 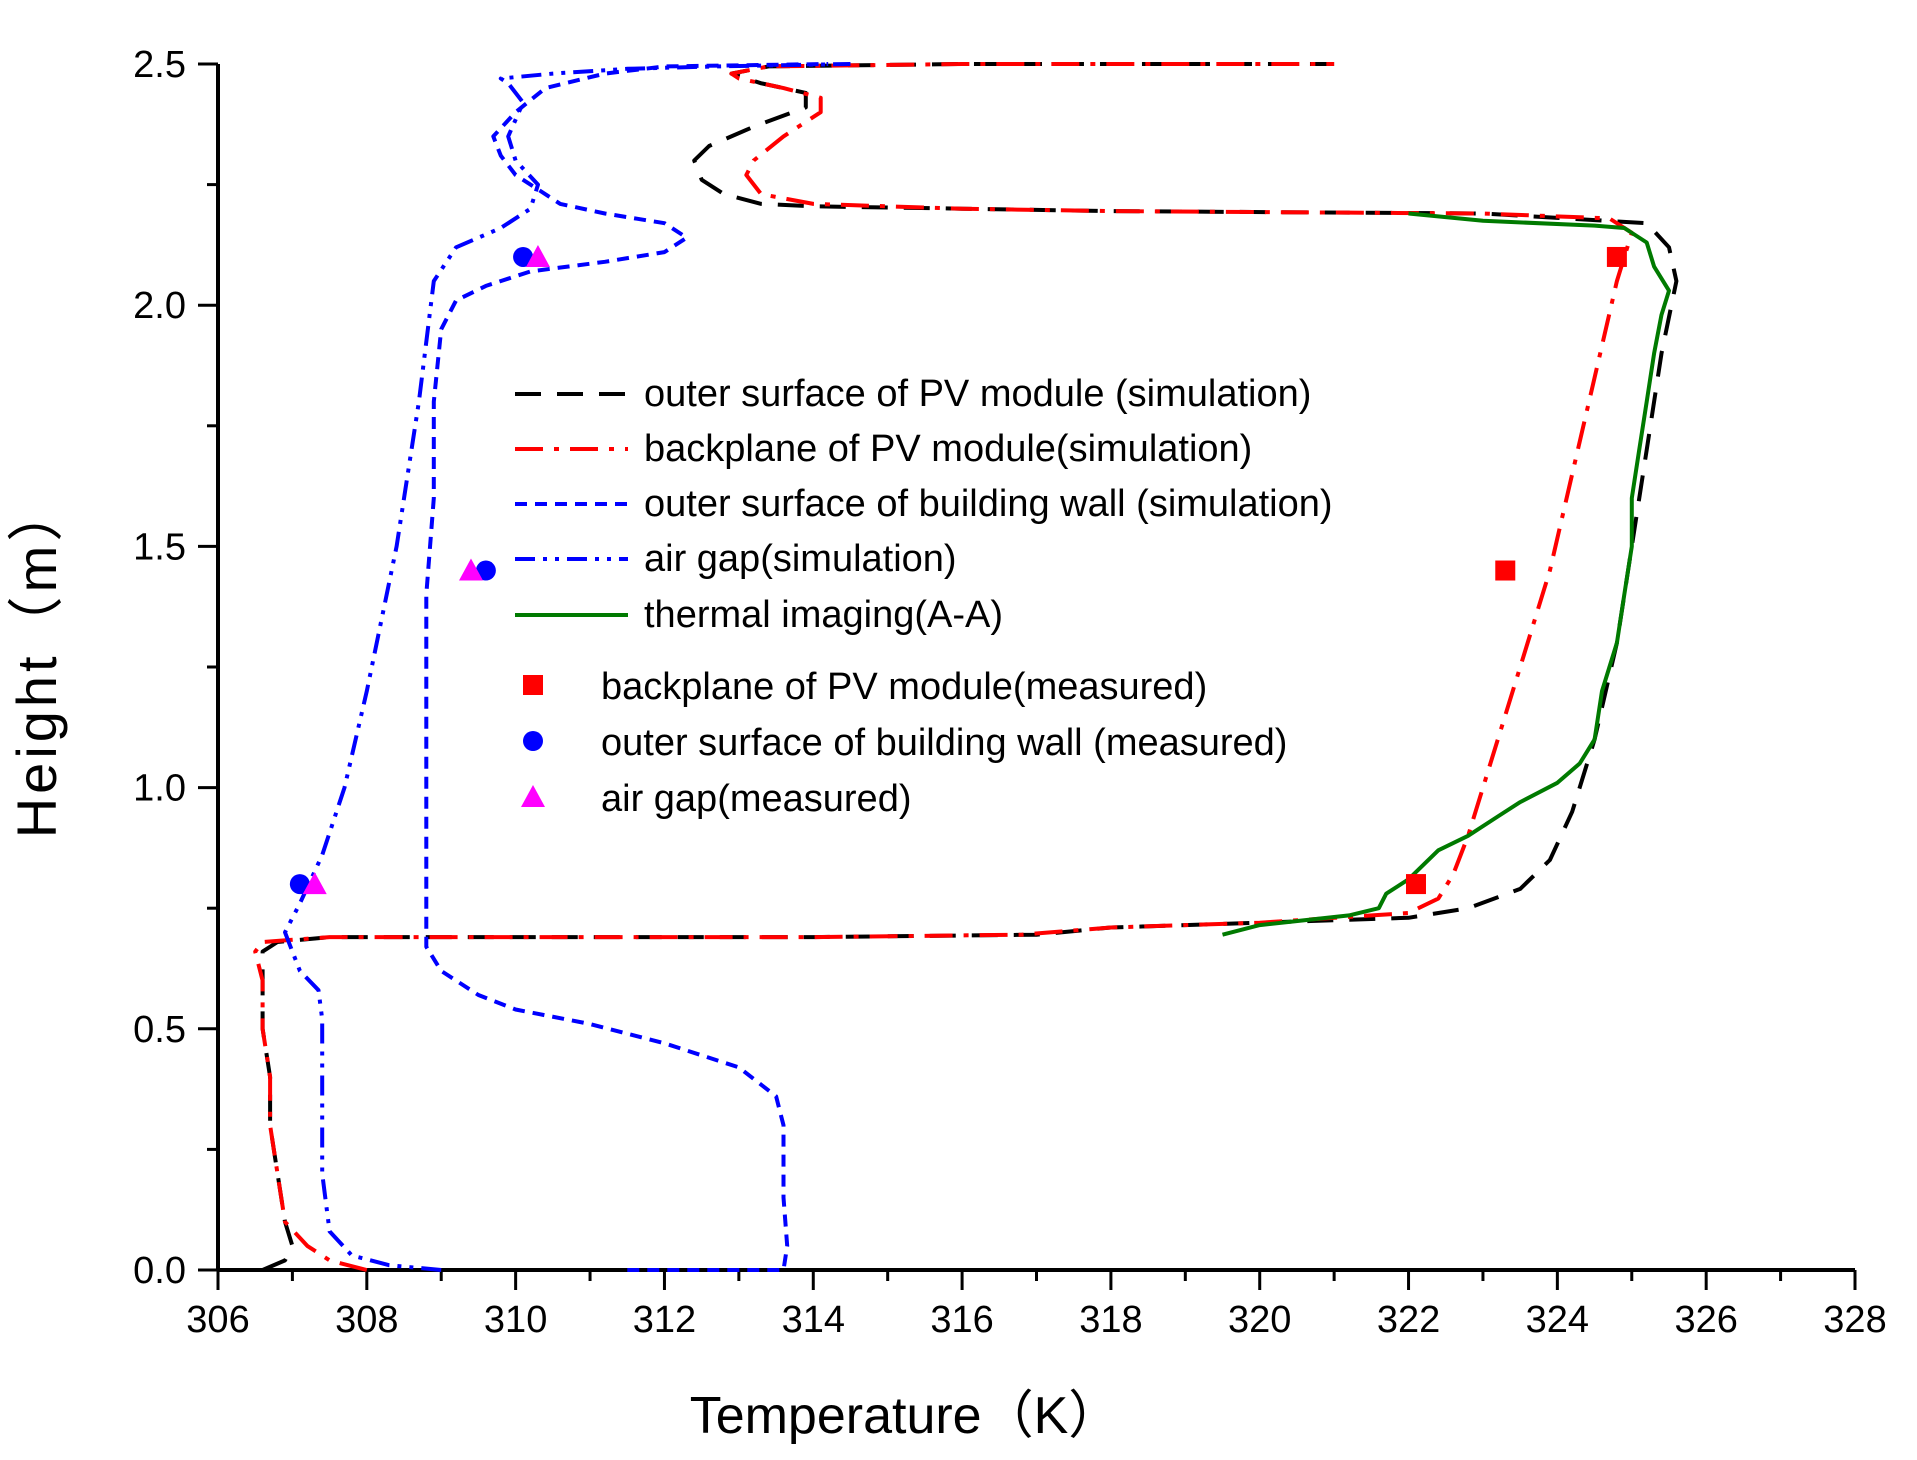 What do you see at coordinates (1408, 1320) in the screenshot?
I see `x-tick-label: 322` at bounding box center [1408, 1320].